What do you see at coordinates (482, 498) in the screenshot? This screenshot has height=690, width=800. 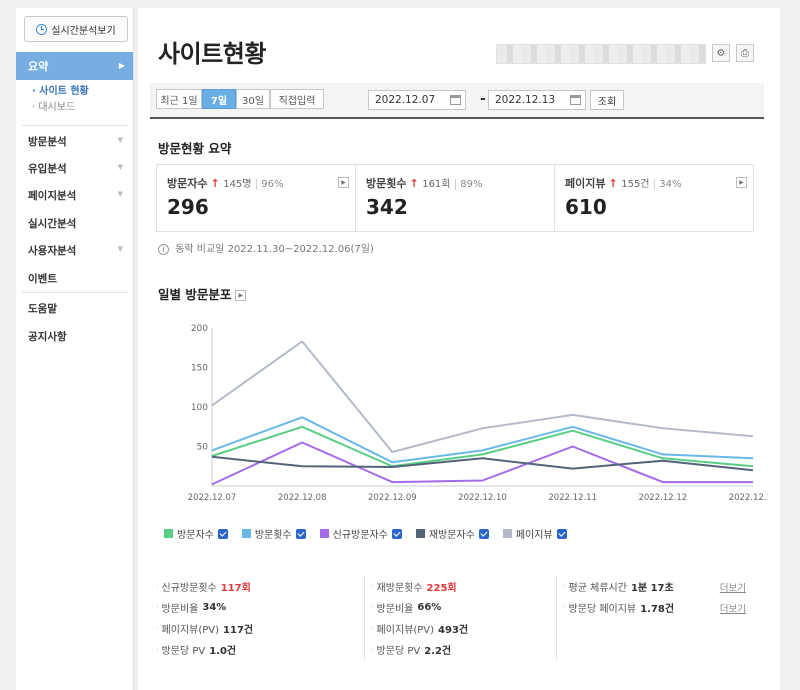 I see `x-tick-label: 2022.12.10` at bounding box center [482, 498].